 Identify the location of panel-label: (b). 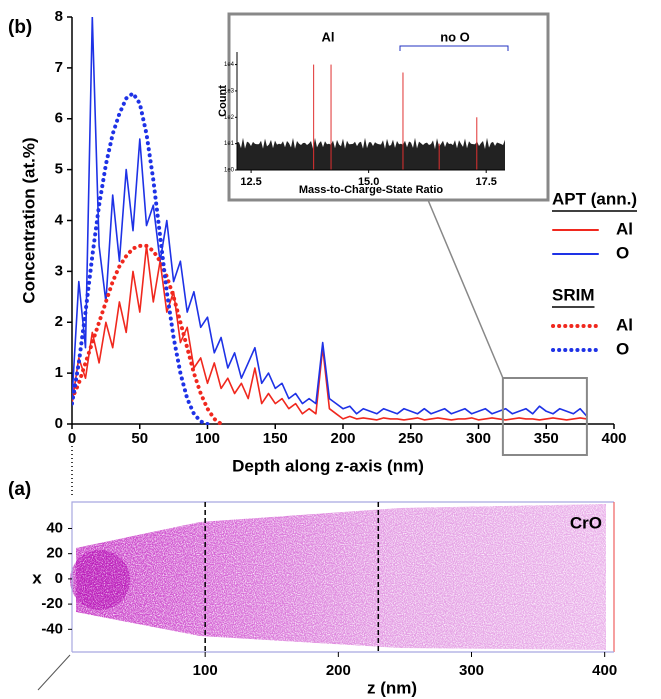
(20, 27).